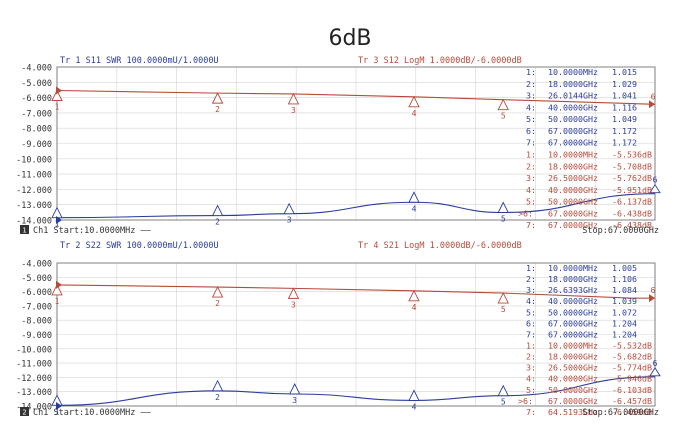 This screenshot has height=430, width=700. What do you see at coordinates (440, 246) in the screenshot?
I see `trace-b-label: Tr 4 S21 LogM 1.0000dB/-6.0000dB` at bounding box center [440, 246].